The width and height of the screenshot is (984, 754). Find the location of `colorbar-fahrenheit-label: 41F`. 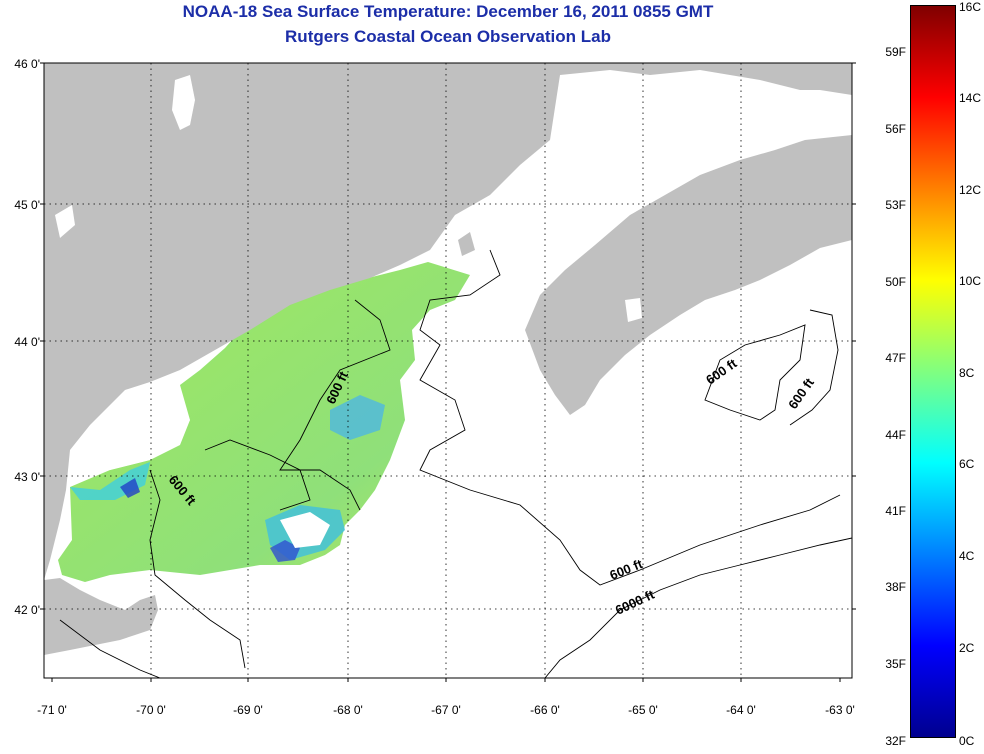

colorbar-fahrenheit-label: 41F is located at coordinates (895, 511).